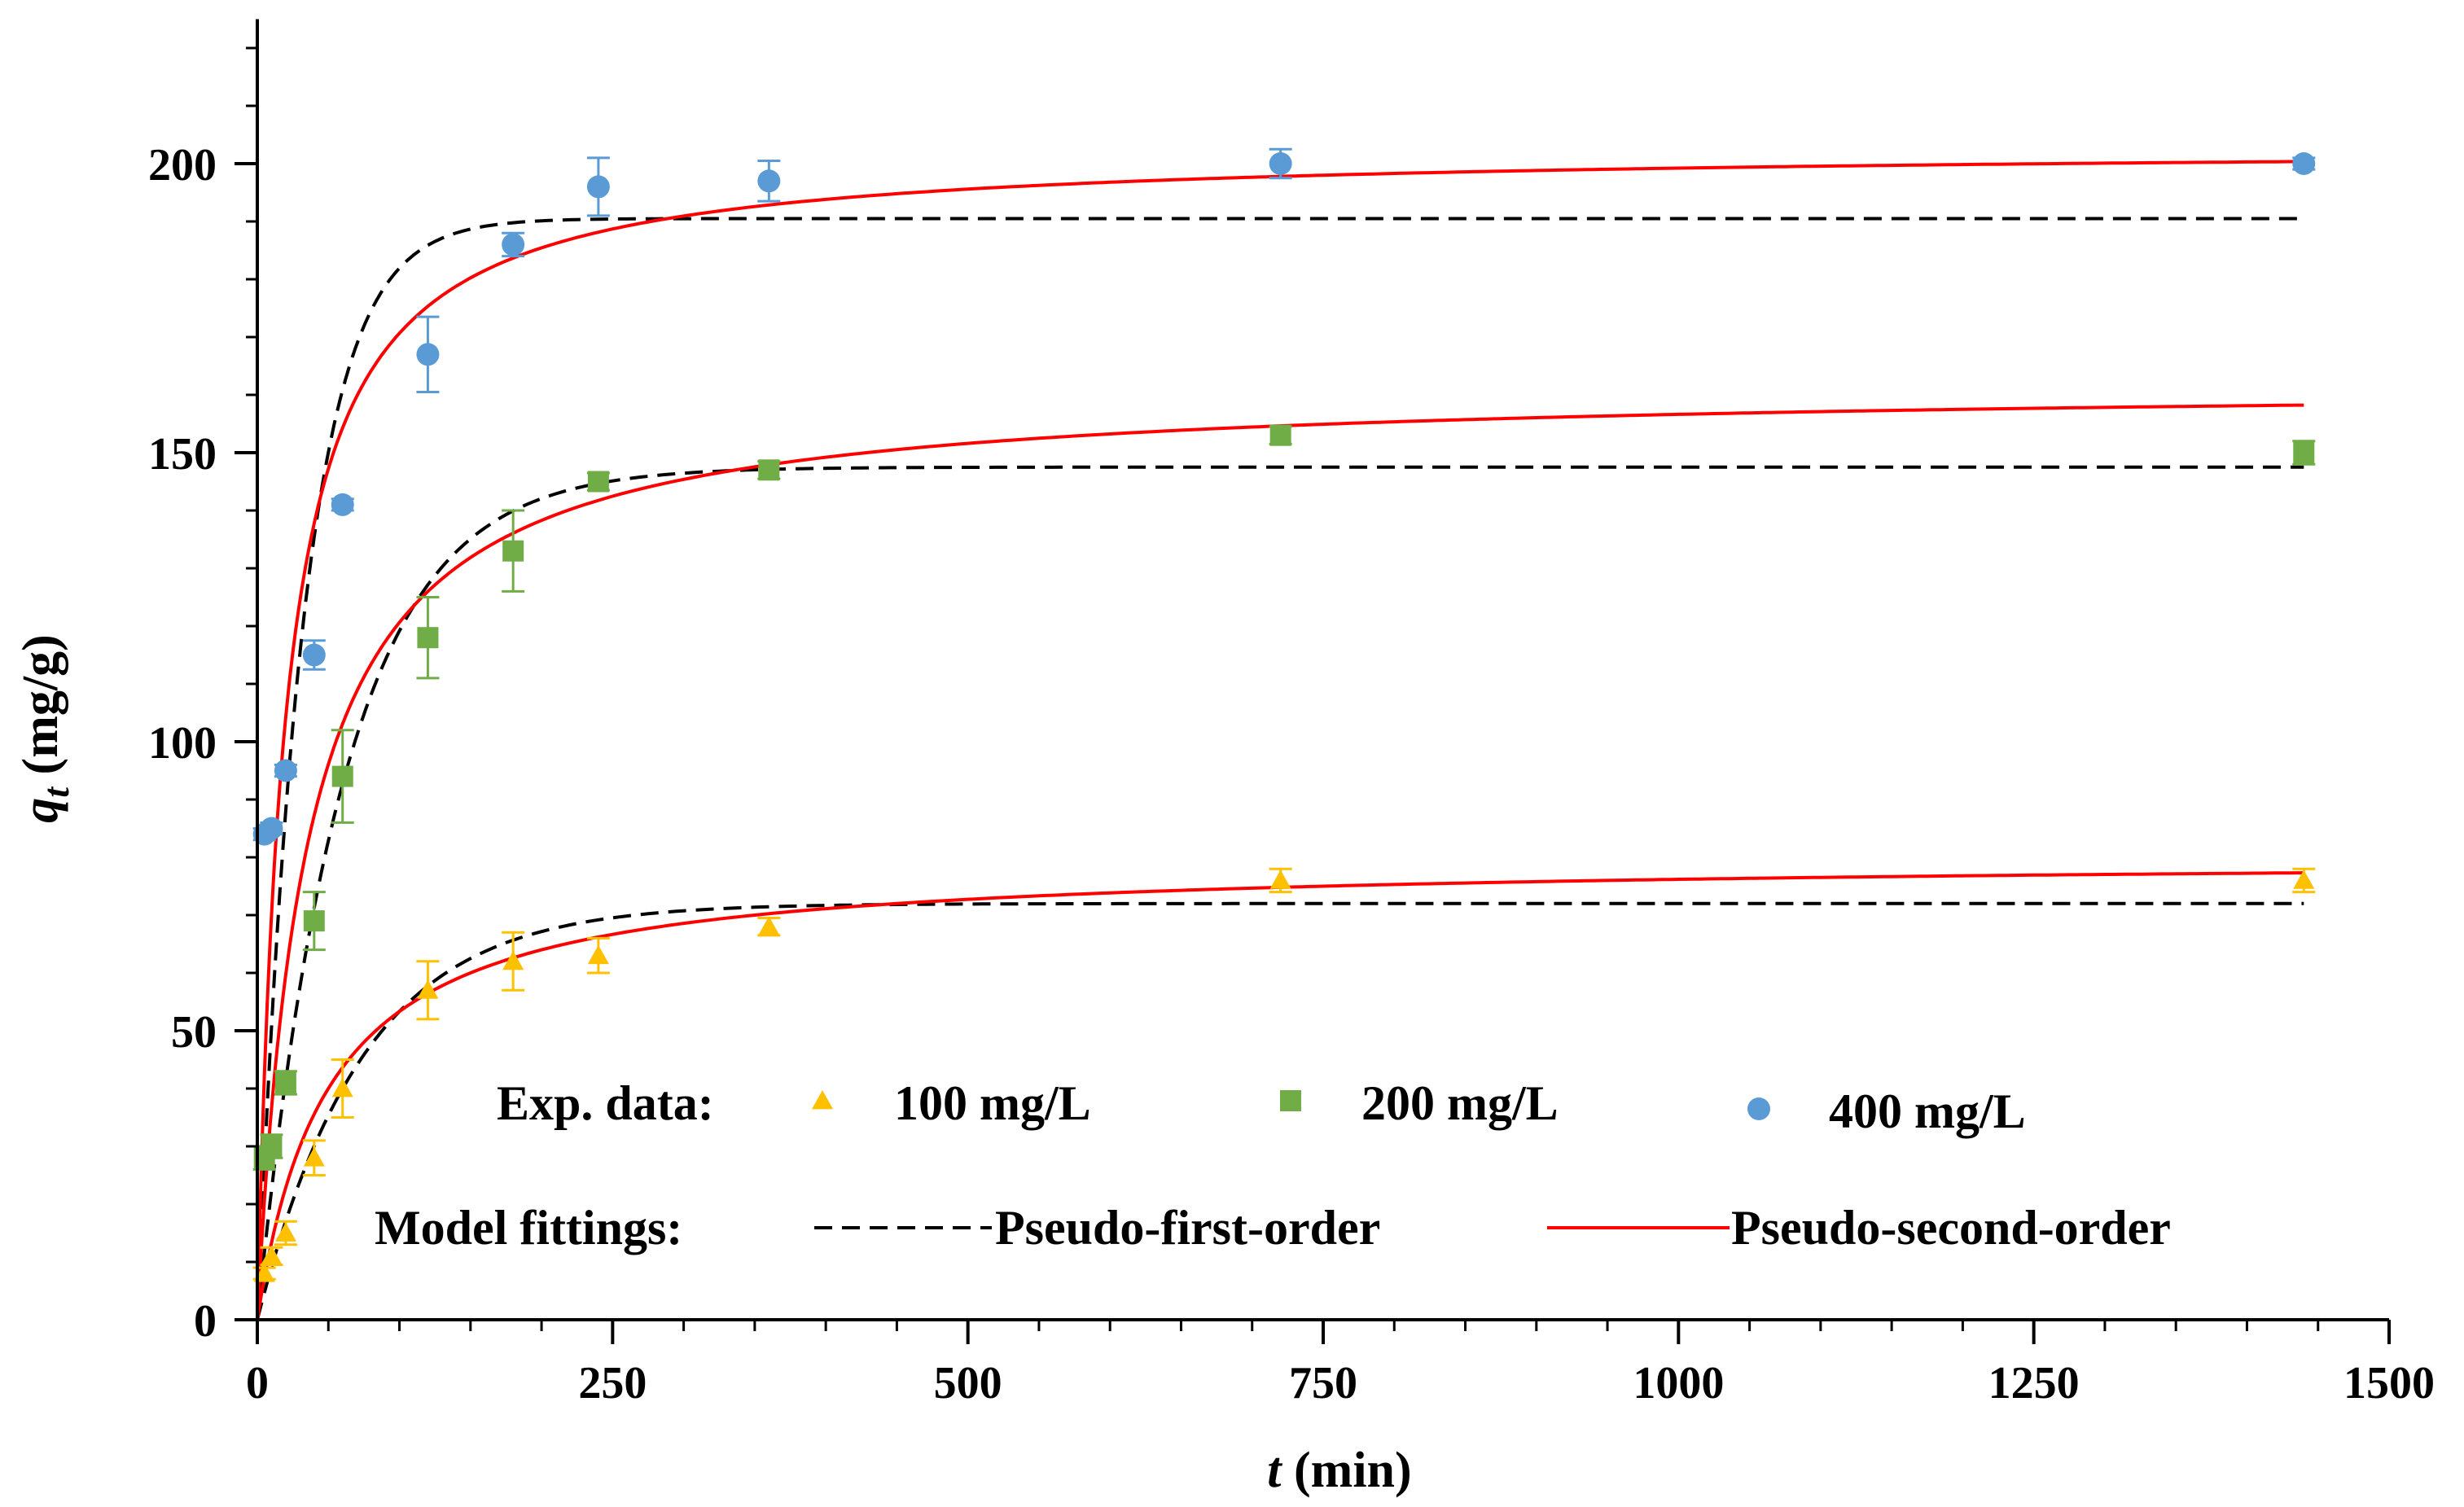  I want to click on x-axis-title: t (min), so click(1339, 1470).